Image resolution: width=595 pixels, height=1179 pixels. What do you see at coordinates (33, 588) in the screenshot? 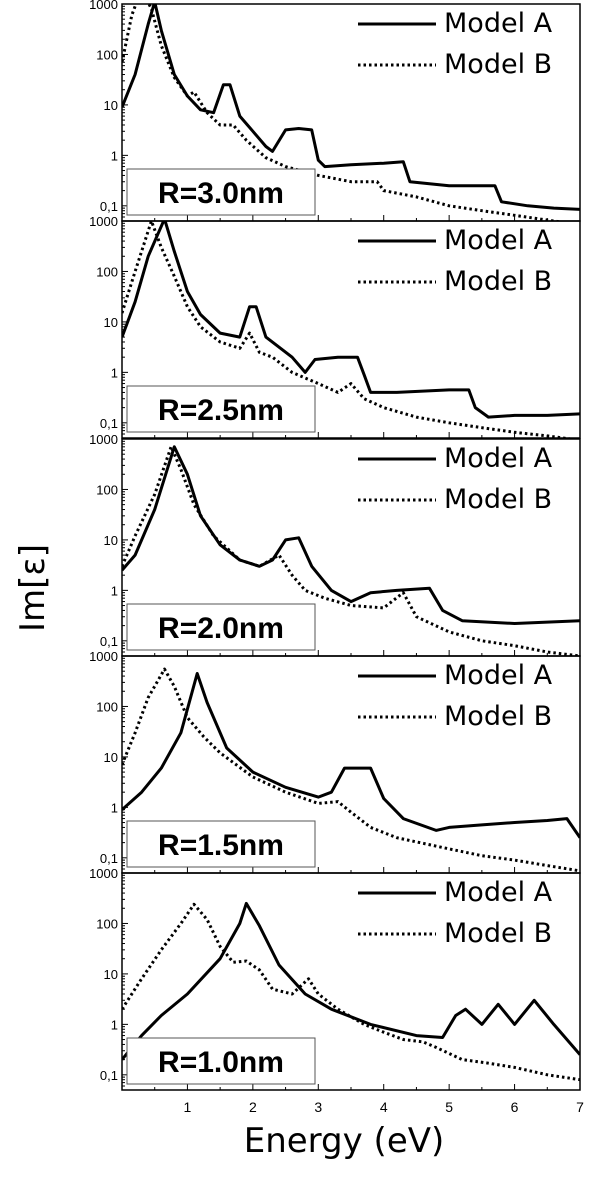
I see `y-axis-label: Im[ε]` at bounding box center [33, 588].